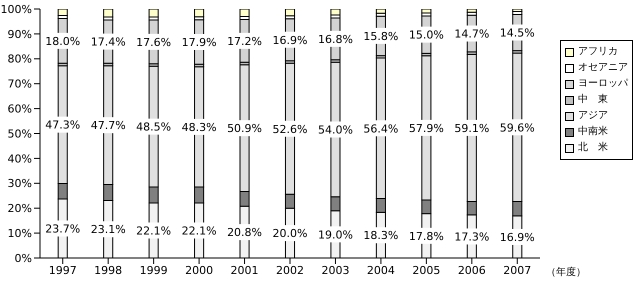 This screenshot has width=644, height=296. I want to click on legend-label: オセアニア, so click(603, 68).